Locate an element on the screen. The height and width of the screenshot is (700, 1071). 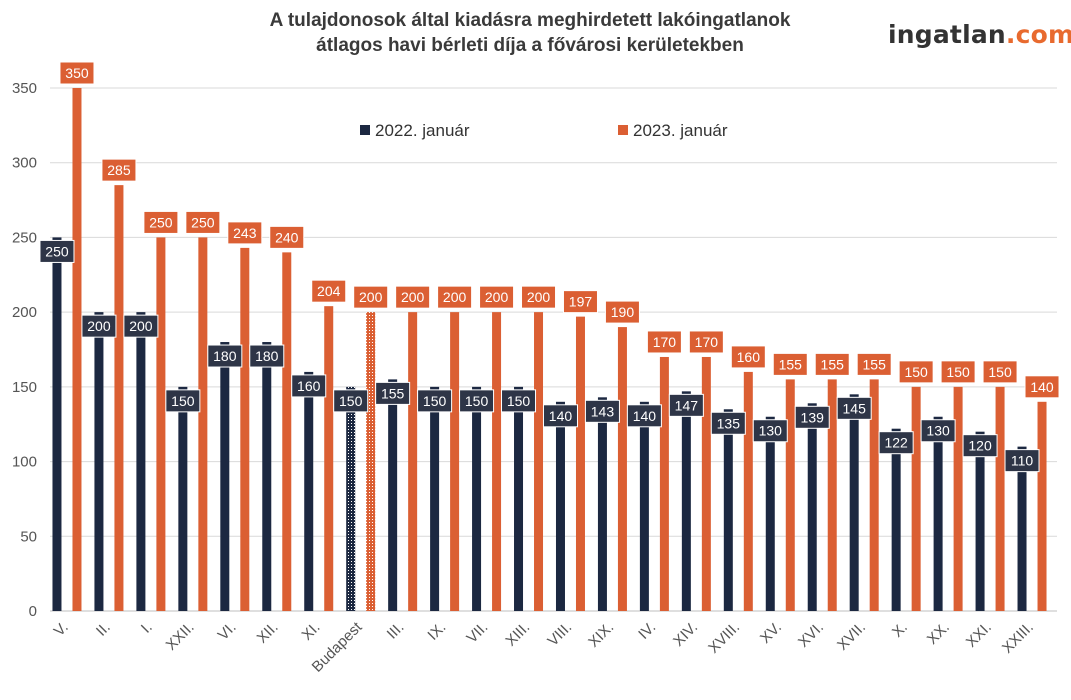
y-tick-label: 200 is located at coordinates (24, 312).